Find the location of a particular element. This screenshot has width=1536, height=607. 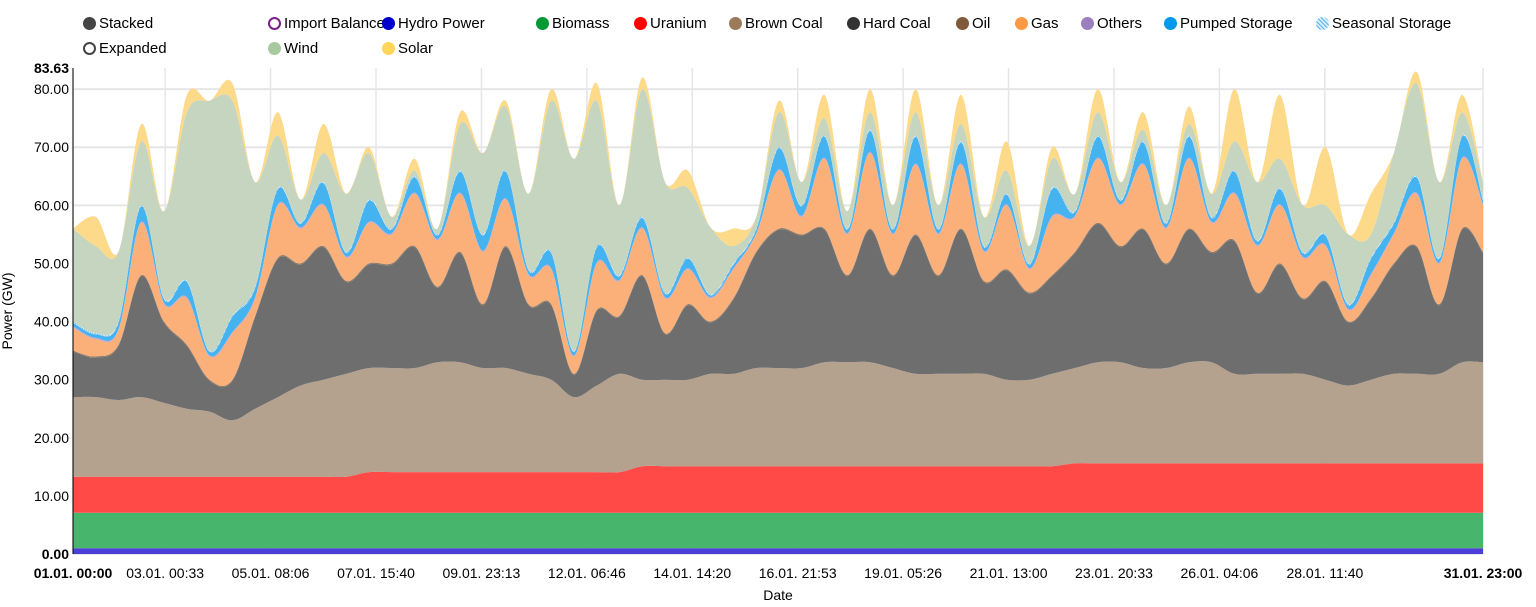

y-tick-label: 10.00 is located at coordinates (51, 496).